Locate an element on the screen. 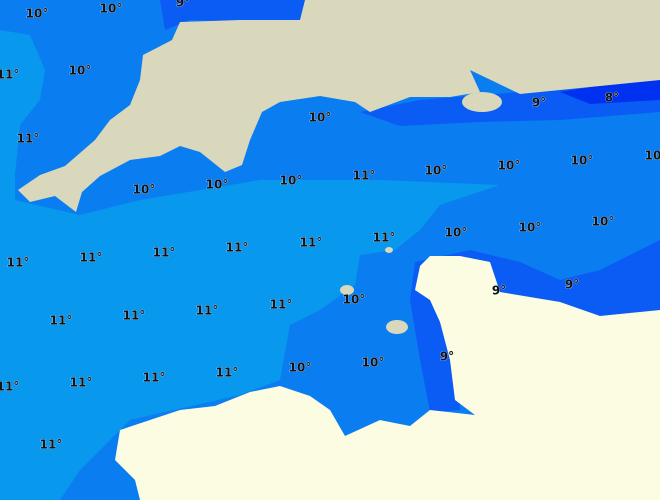 The height and width of the screenshot is (500, 660). guernsey is located at coordinates (347, 290).